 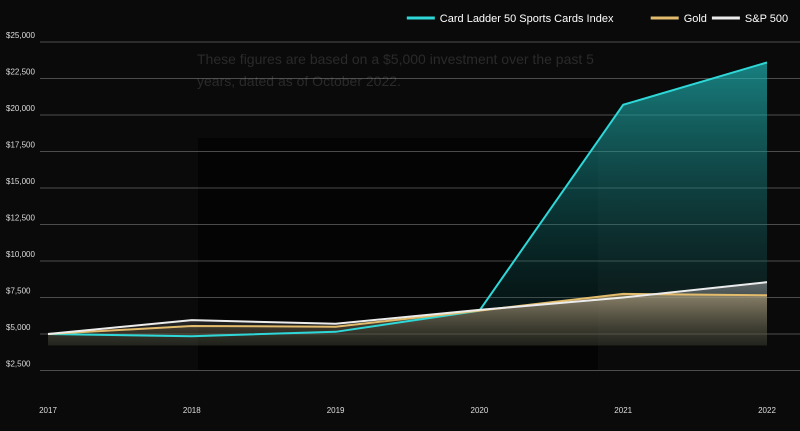 I want to click on legend-label: S&P 500, so click(x=766, y=19).